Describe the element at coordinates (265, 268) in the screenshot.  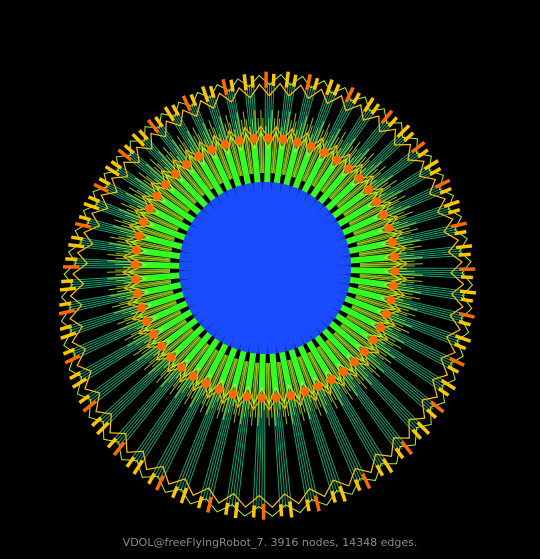
I see `core-edge-spokes` at that location.